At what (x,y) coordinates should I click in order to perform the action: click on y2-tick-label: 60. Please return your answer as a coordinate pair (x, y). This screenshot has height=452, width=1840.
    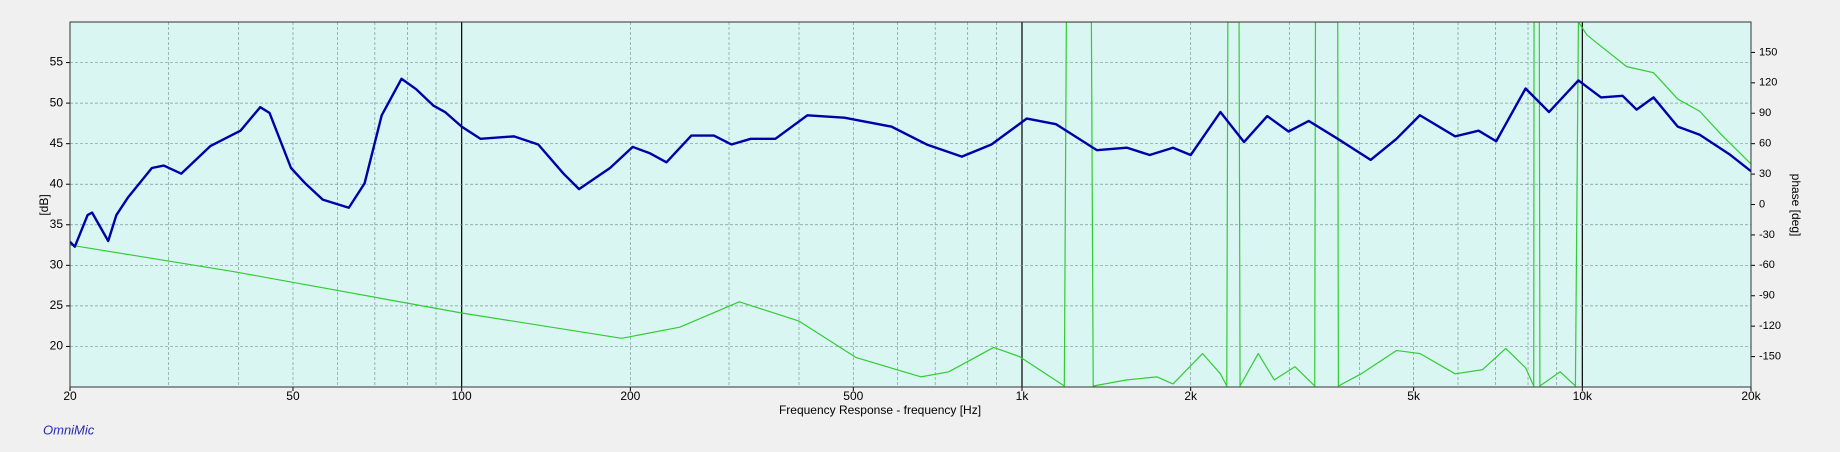
    Looking at the image, I should click on (1765, 144).